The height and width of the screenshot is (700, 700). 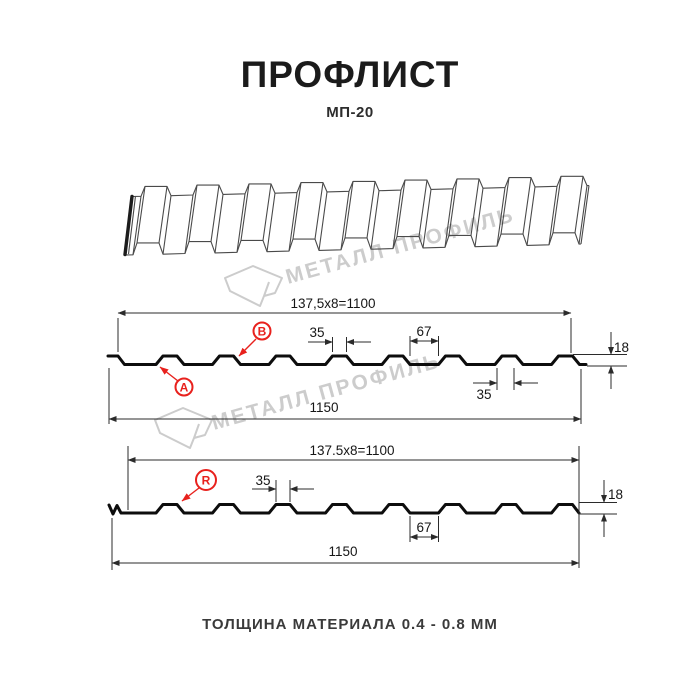 I want to click on dimension-valley-r: 67, so click(x=424, y=529).